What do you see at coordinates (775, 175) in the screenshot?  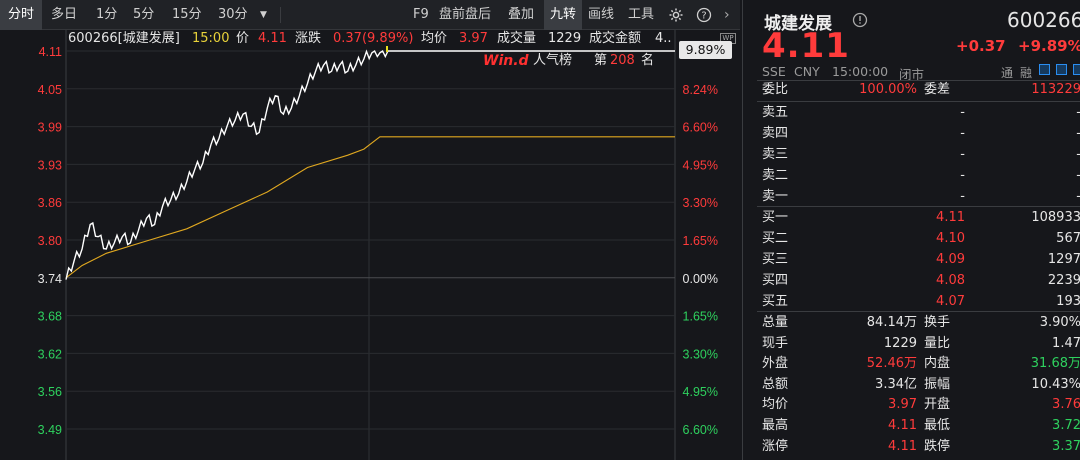 I see `ask-level-label: 卖二` at bounding box center [775, 175].